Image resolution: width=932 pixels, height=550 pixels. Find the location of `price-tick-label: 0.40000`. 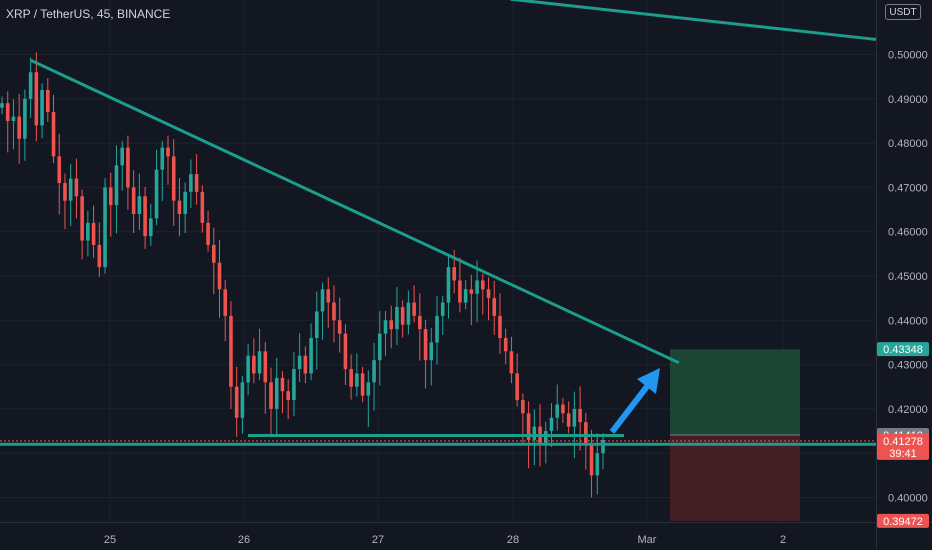

price-tick-label: 0.40000 is located at coordinates (908, 499).